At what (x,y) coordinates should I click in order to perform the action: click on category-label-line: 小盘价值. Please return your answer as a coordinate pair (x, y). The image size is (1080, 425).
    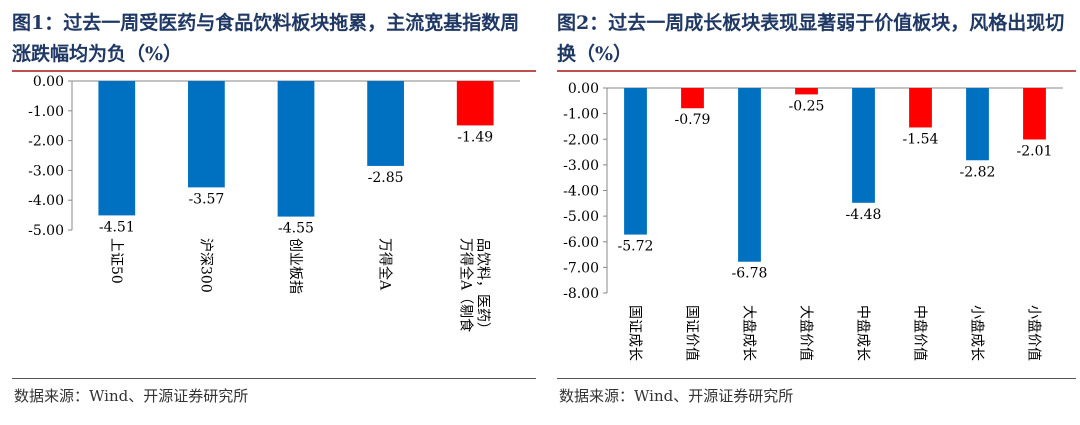
    Looking at the image, I should click on (1034, 333).